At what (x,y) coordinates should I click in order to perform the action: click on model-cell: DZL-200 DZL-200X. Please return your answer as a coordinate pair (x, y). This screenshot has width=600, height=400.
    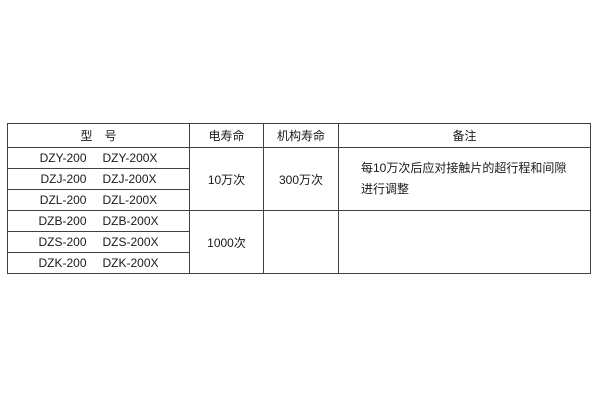
    Looking at the image, I should click on (98, 200).